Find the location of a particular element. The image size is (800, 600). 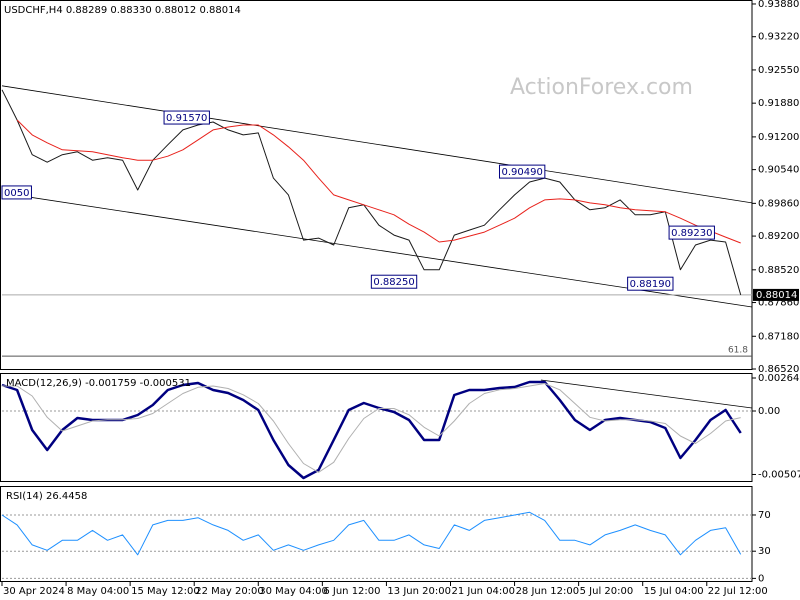

x-tick-label: 30 Apr 2024 is located at coordinates (34, 591).